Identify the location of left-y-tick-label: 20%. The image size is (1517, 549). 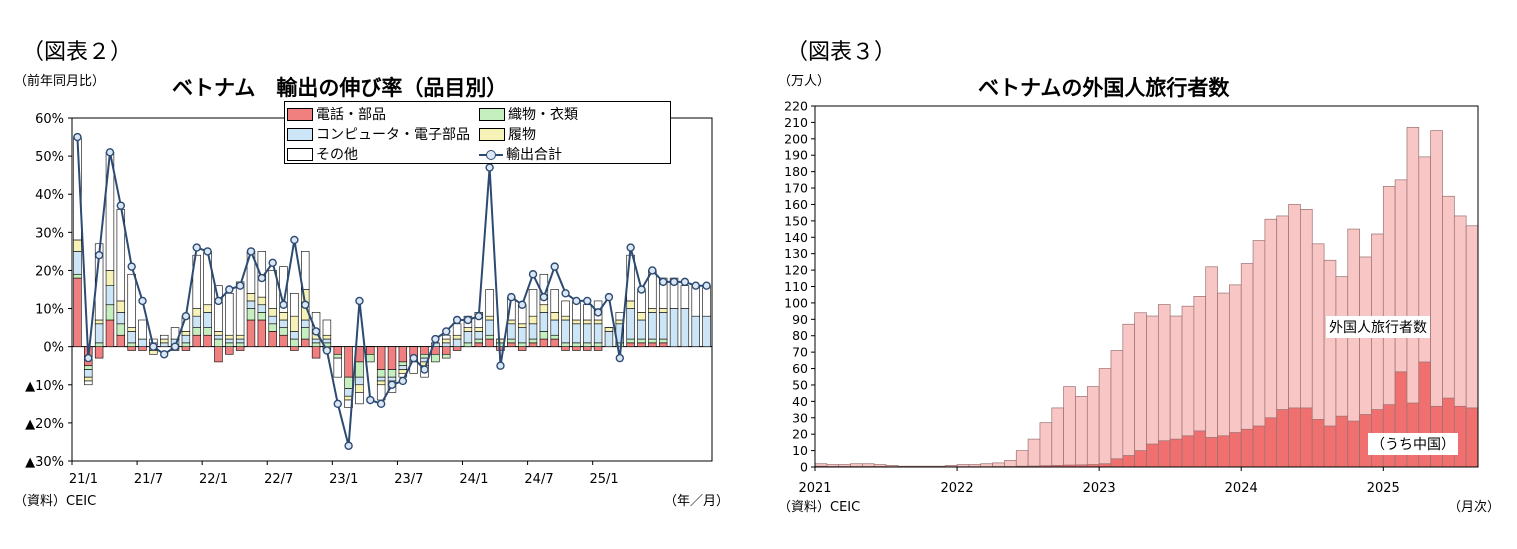
(49, 271).